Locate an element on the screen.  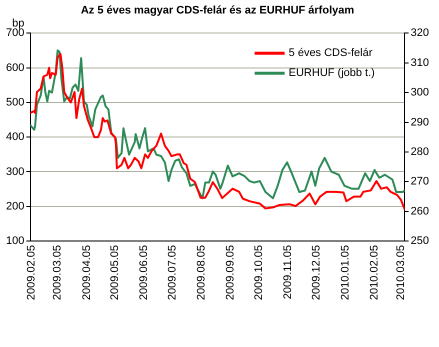
legend-label: 5 éves CDS-felár is located at coordinates (330, 53).